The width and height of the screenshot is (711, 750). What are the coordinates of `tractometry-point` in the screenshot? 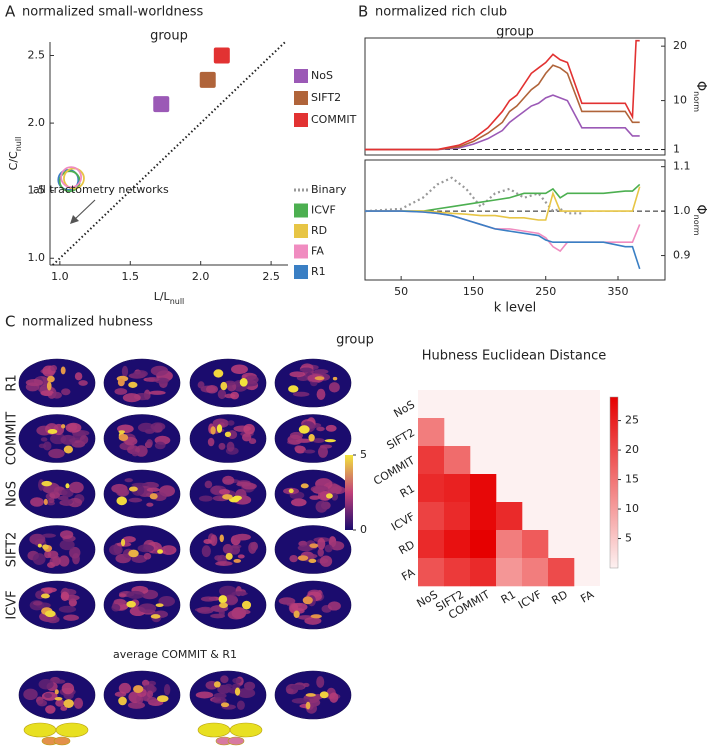 It's located at (71, 177).